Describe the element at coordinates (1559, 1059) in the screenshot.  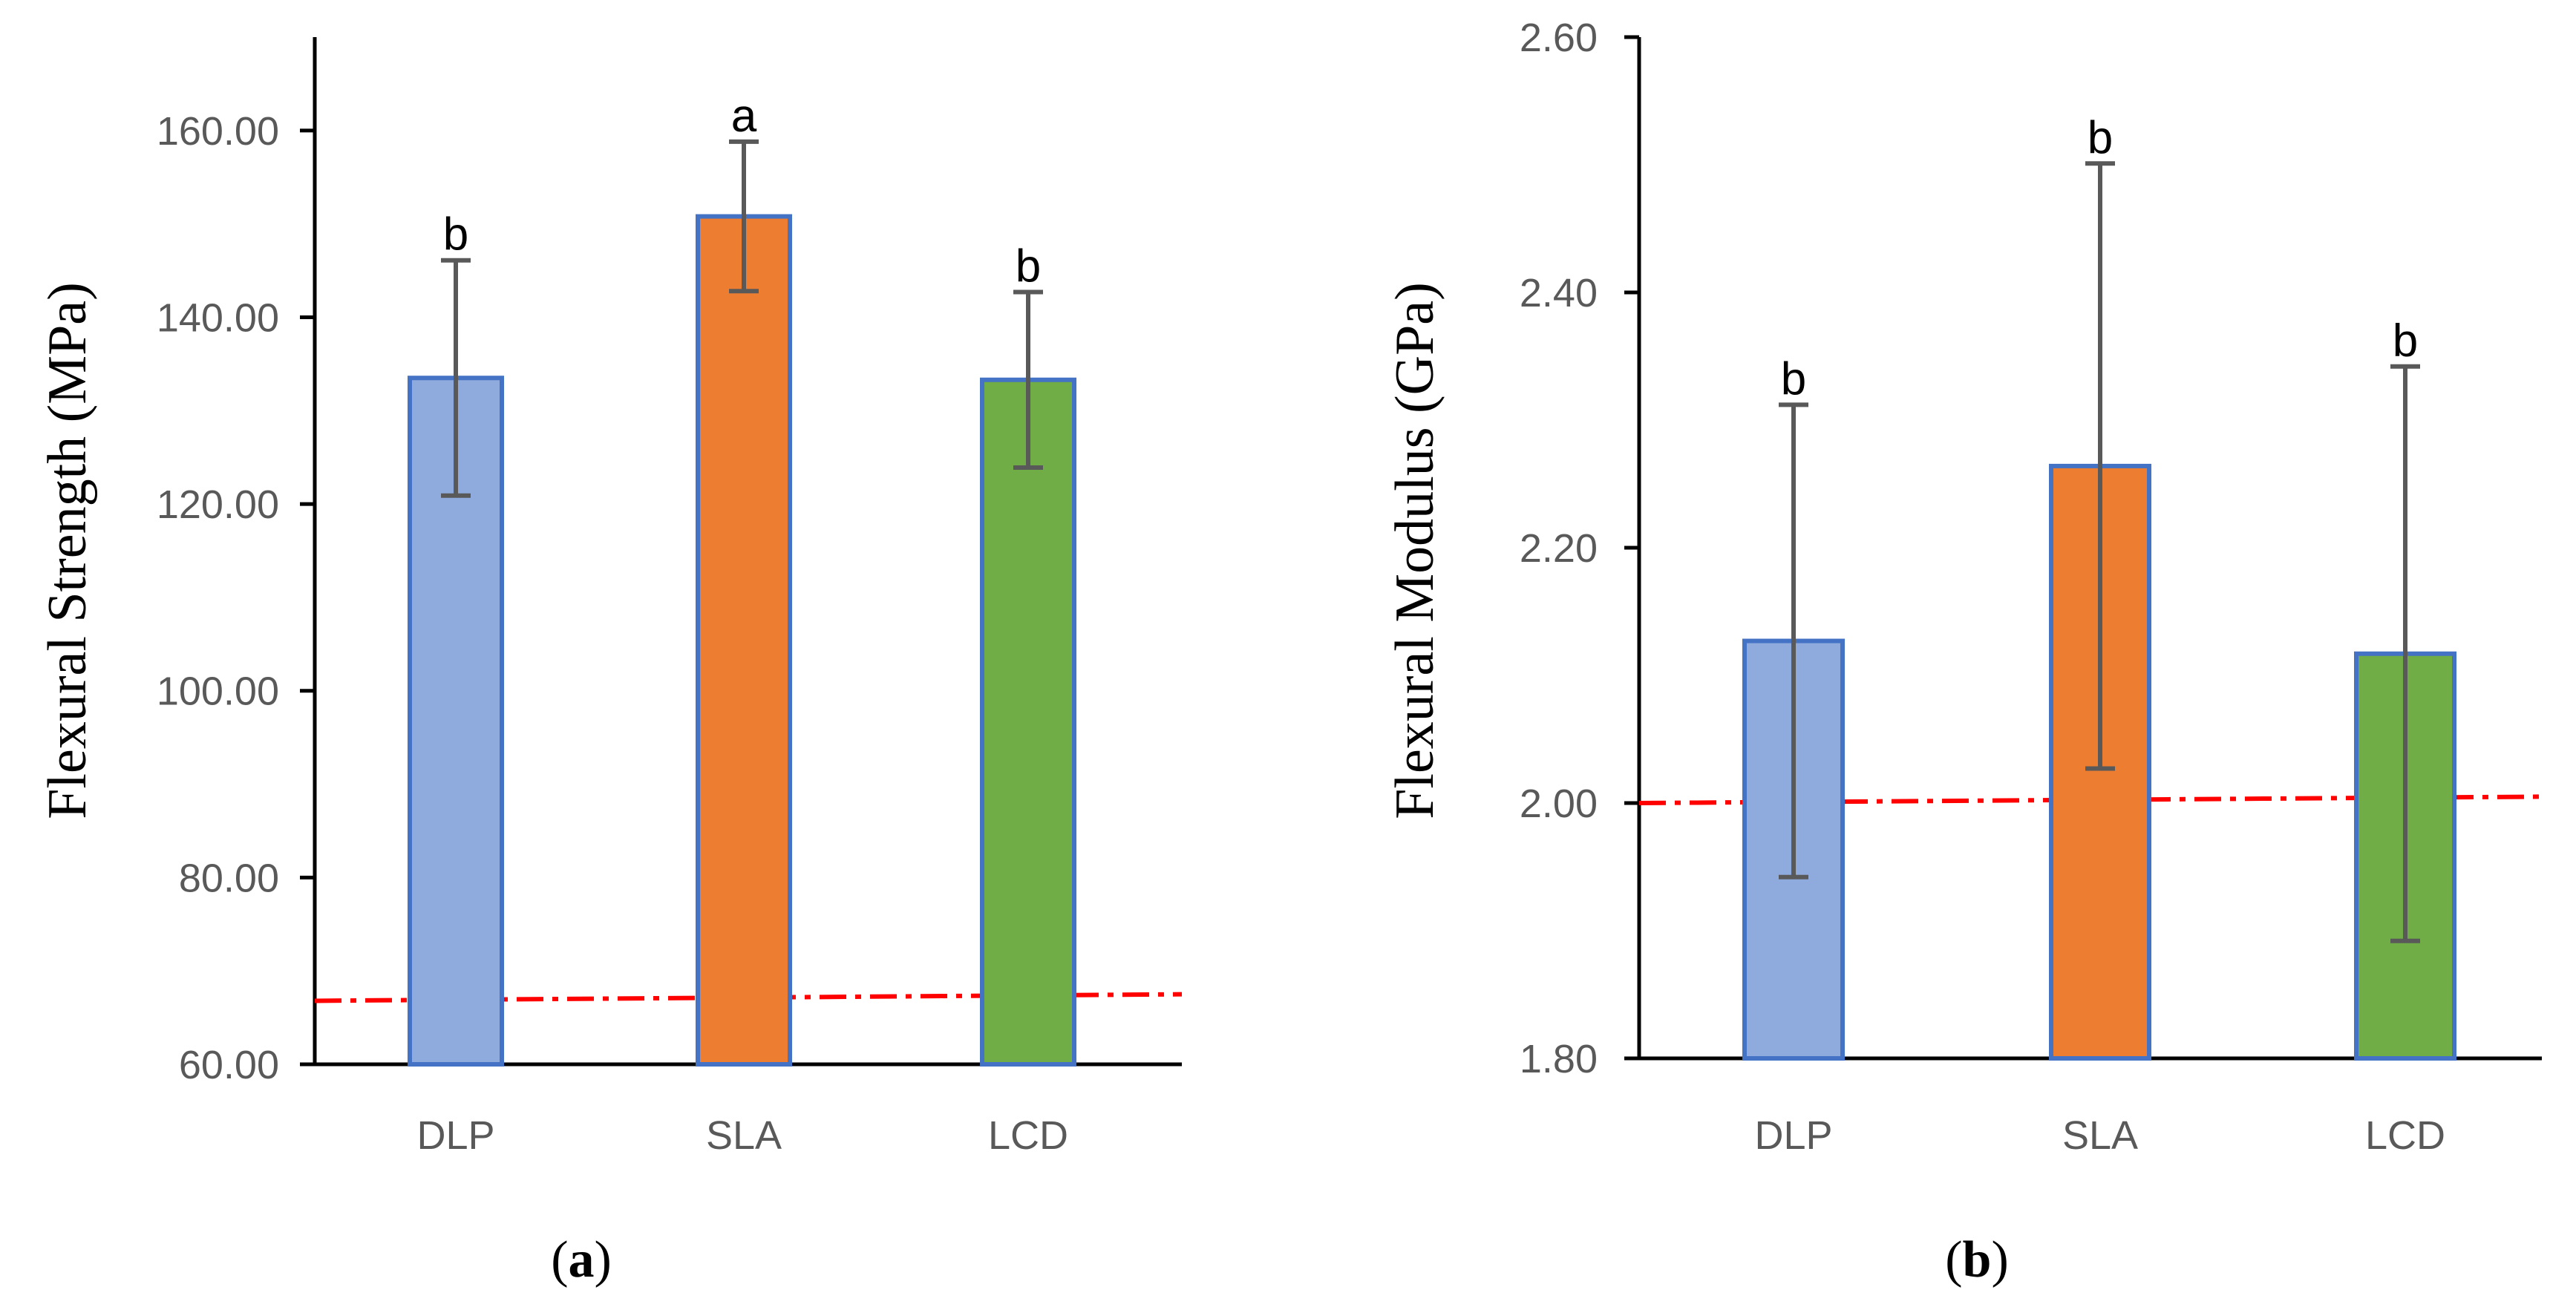
I see `y-tick-label: 1.80` at that location.